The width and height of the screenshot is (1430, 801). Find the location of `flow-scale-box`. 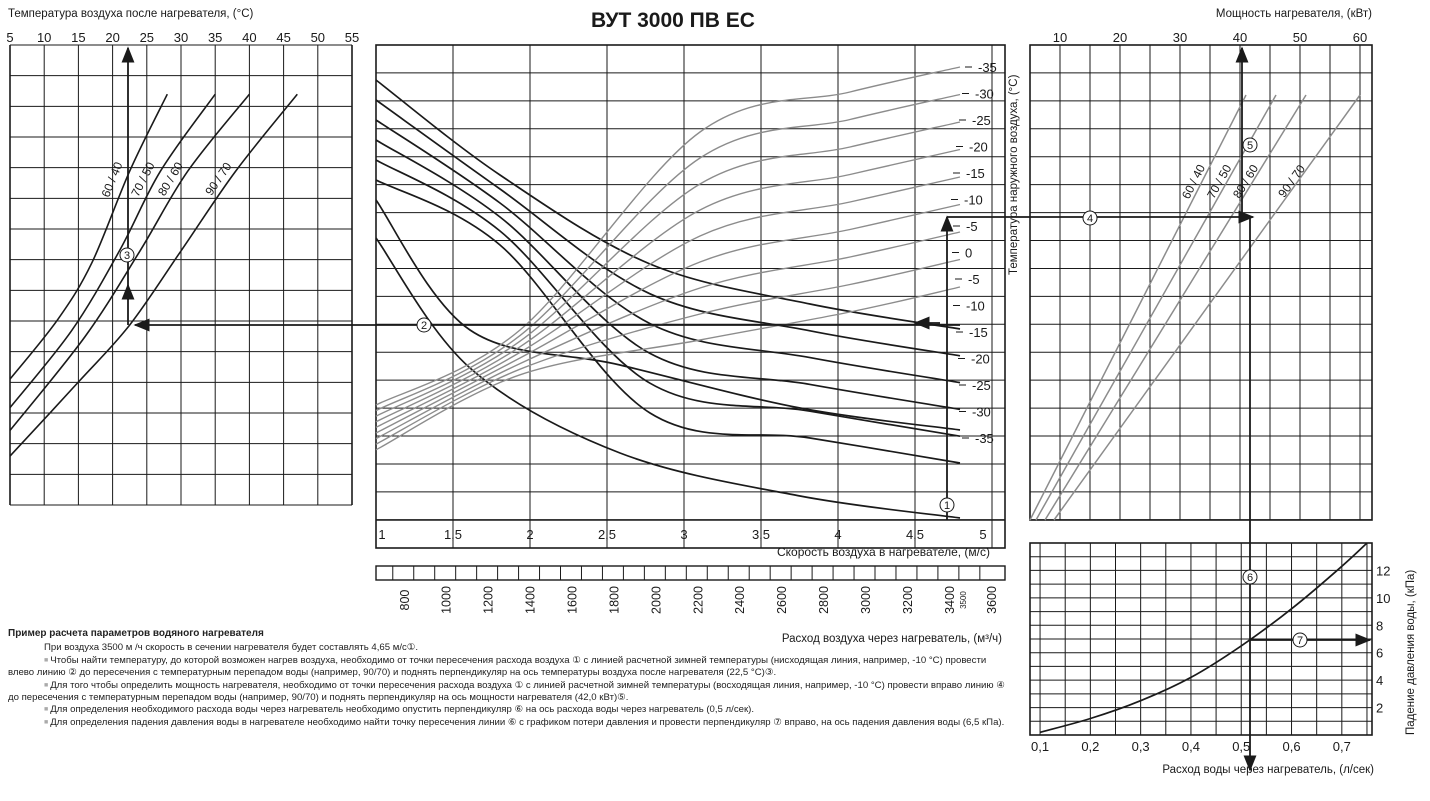

flow-scale-box is located at coordinates (690, 573).